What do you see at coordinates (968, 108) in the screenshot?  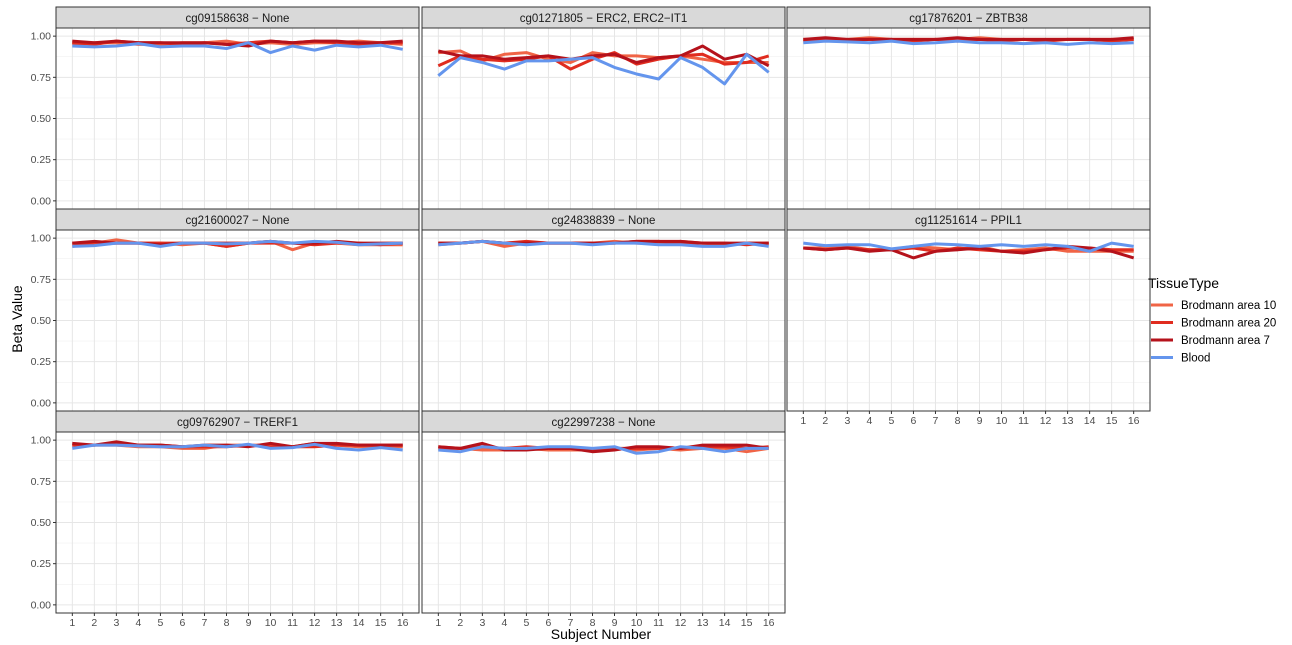 I see `facet-panel: cg17876201 − ZBTB38` at bounding box center [968, 108].